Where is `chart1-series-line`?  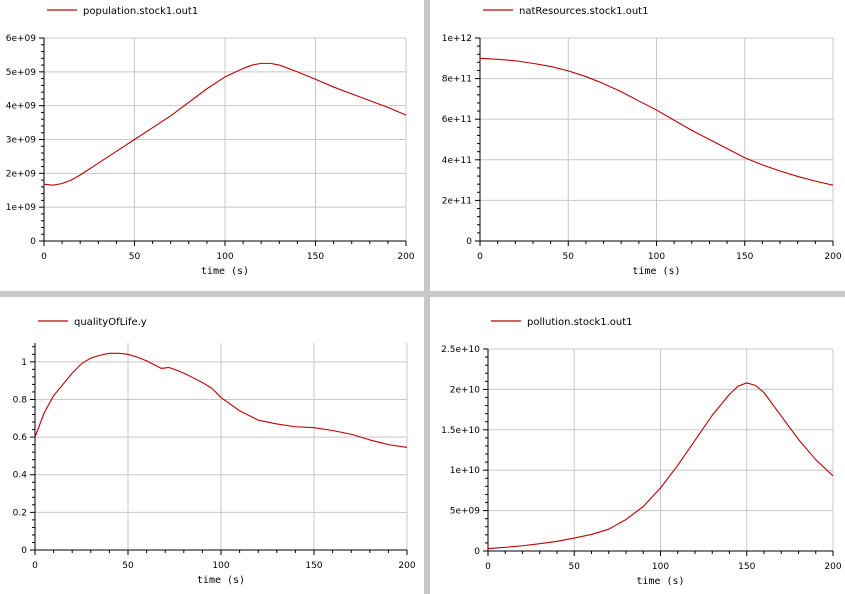 chart1-series-line is located at coordinates (656, 121).